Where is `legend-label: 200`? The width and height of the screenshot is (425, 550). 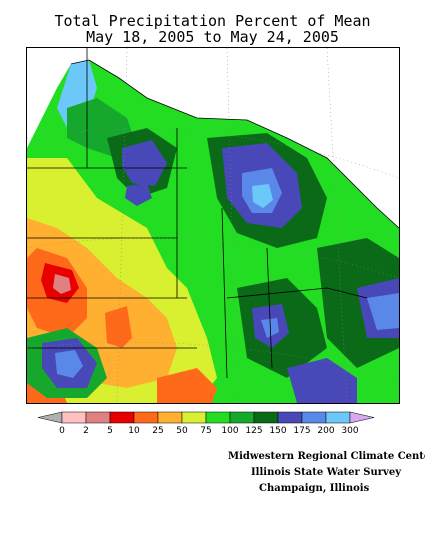 legend-label: 200 is located at coordinates (326, 431).